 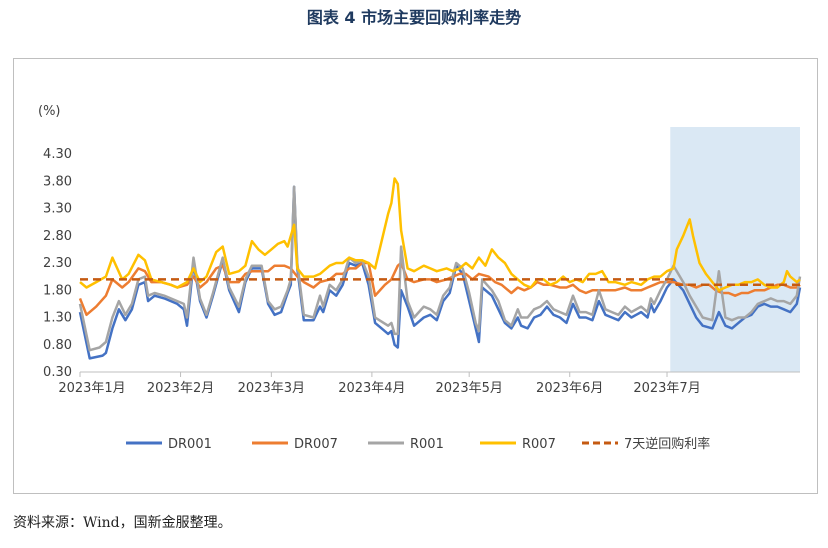 I want to click on x-tick-label: 2023年2月, so click(x=180, y=388).